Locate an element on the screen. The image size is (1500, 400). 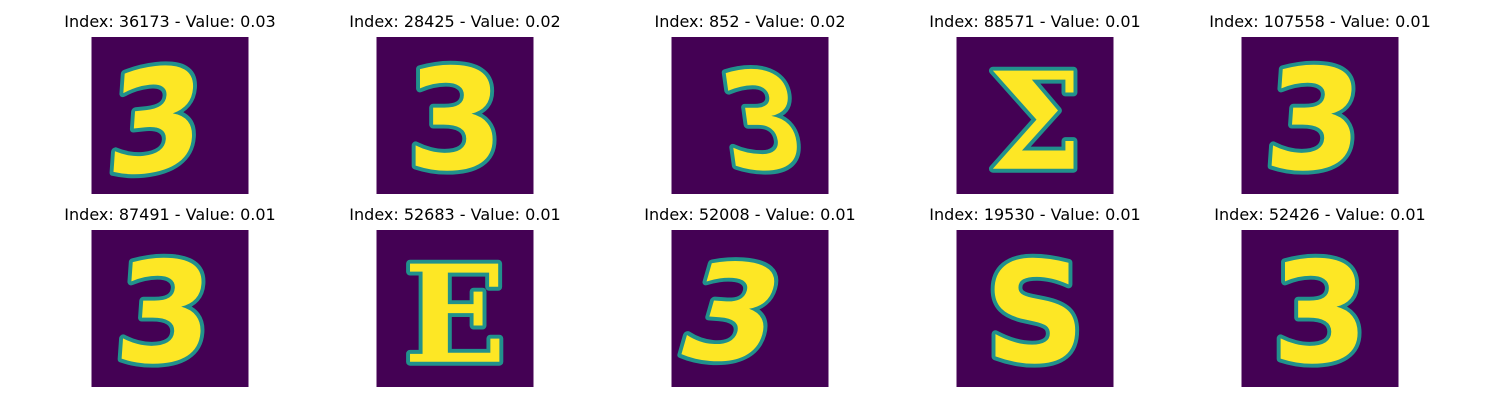
panel-title: Index: 852 - Value: 0.02 is located at coordinates (750, 21).